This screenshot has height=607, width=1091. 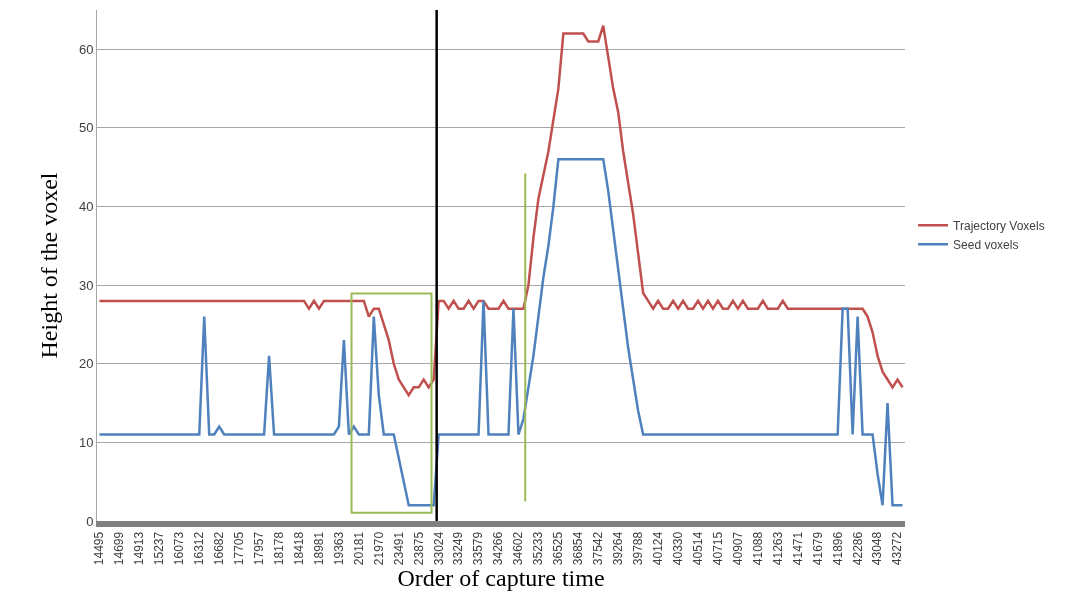 I want to click on x-tick-label: 39264, so click(x=618, y=548).